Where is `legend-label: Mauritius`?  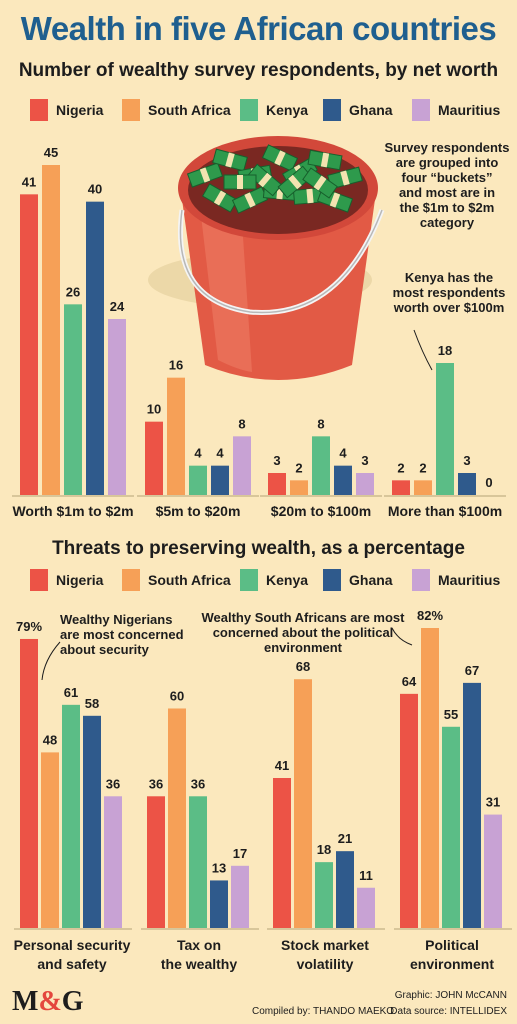 legend-label: Mauritius is located at coordinates (469, 110).